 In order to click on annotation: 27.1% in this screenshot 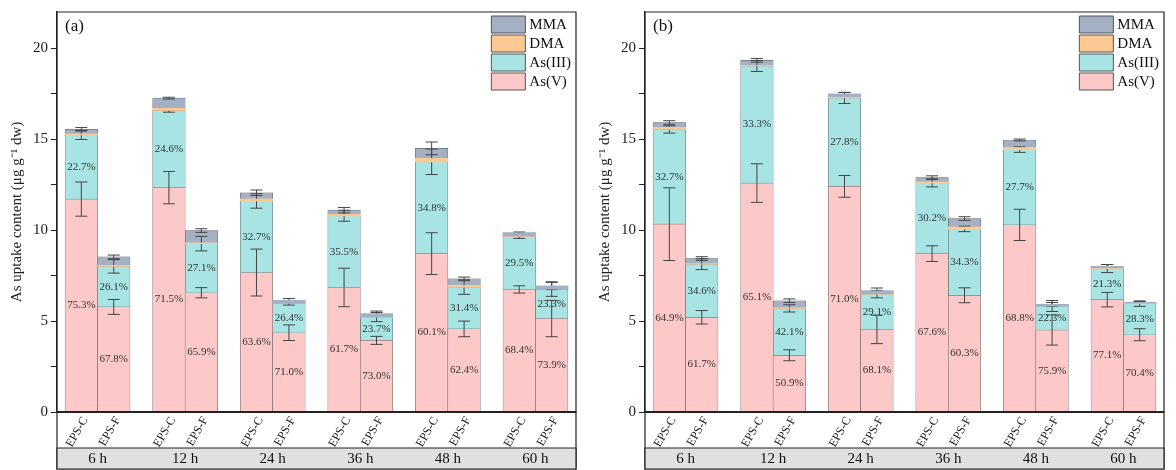, I will do `click(201, 267)`.